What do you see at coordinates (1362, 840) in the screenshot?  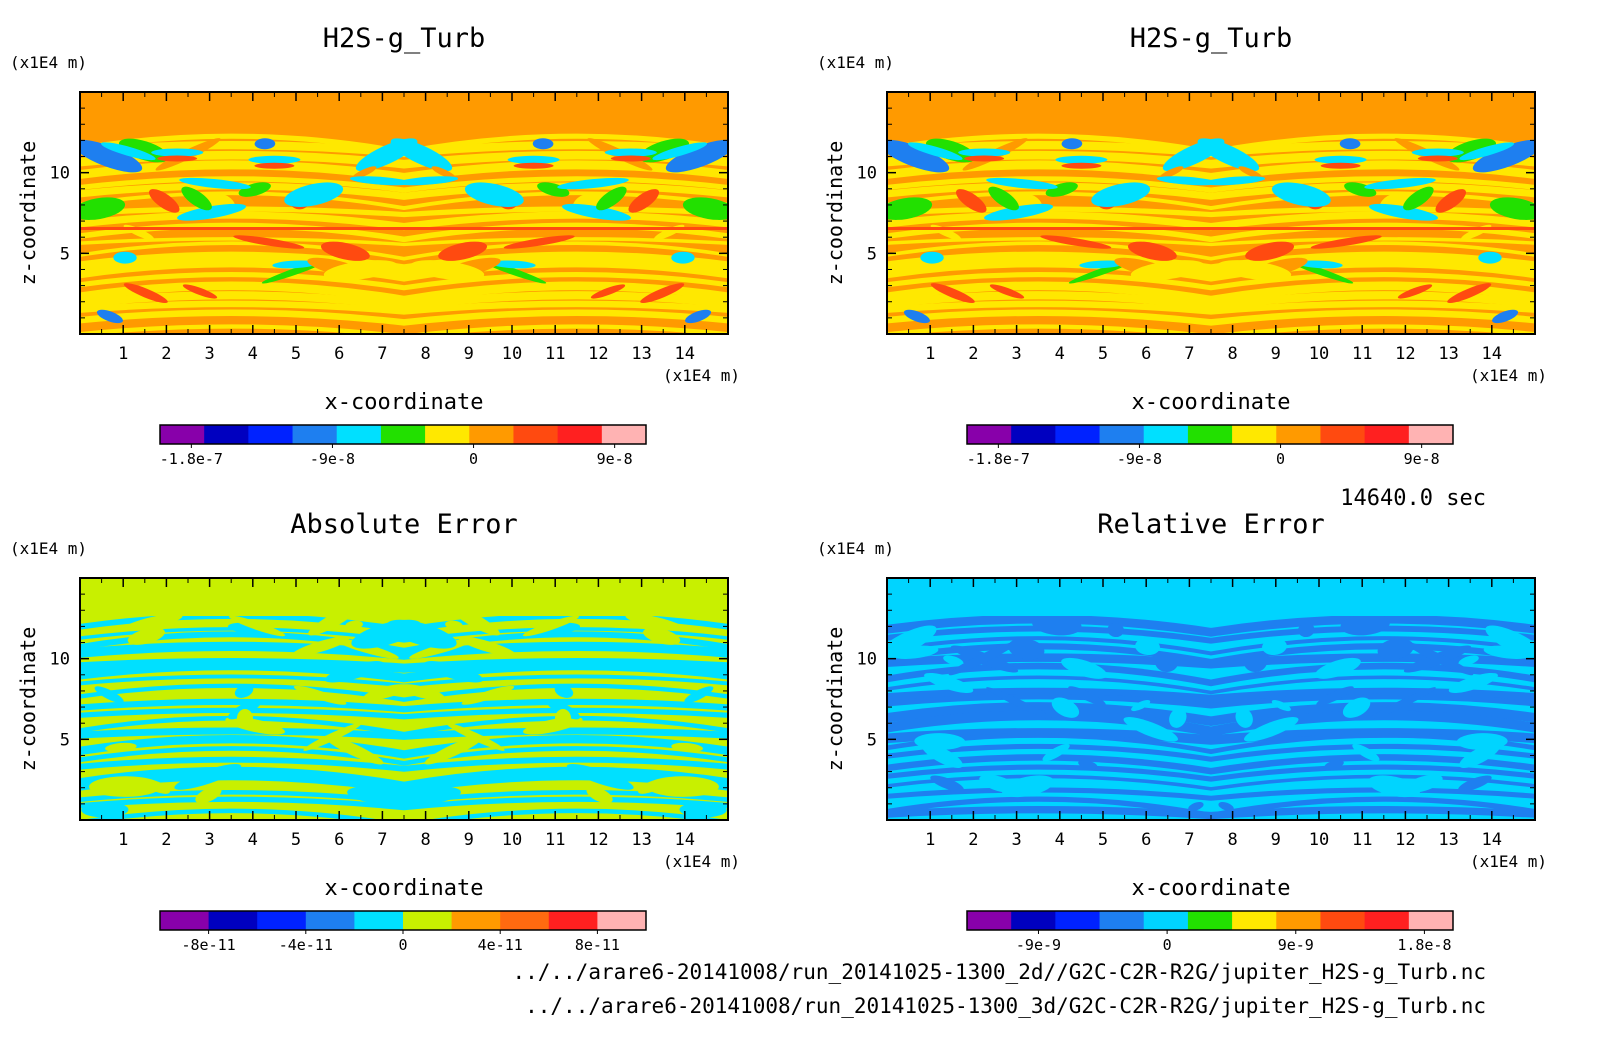 I see `x-tick-label: 11` at bounding box center [1362, 840].